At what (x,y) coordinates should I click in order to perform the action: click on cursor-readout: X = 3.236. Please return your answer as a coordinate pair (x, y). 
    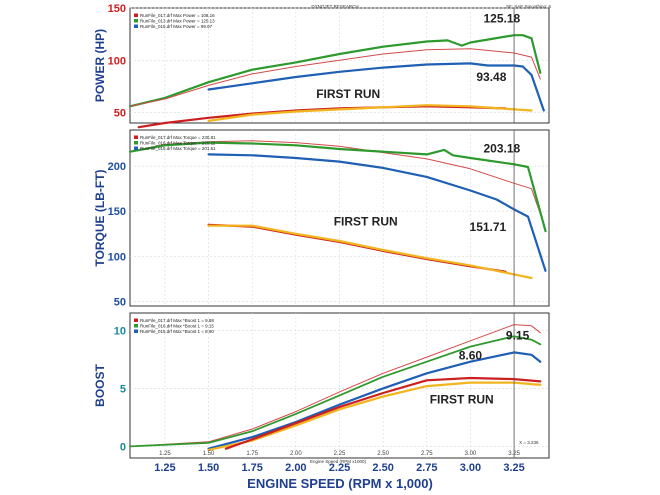
    Looking at the image, I should click on (529, 442).